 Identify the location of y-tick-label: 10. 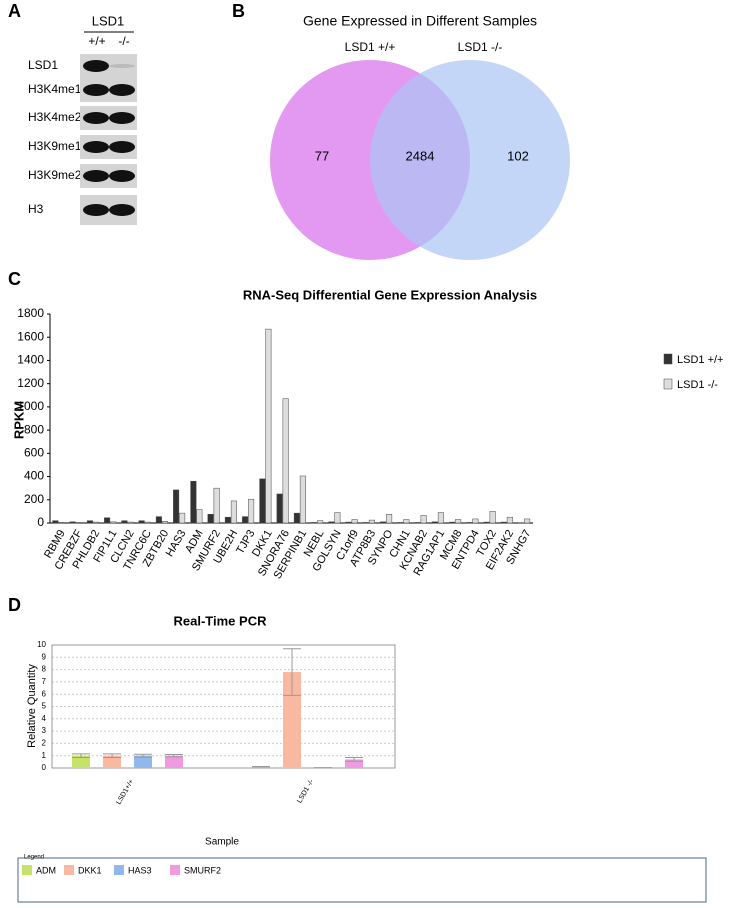
(41, 644).